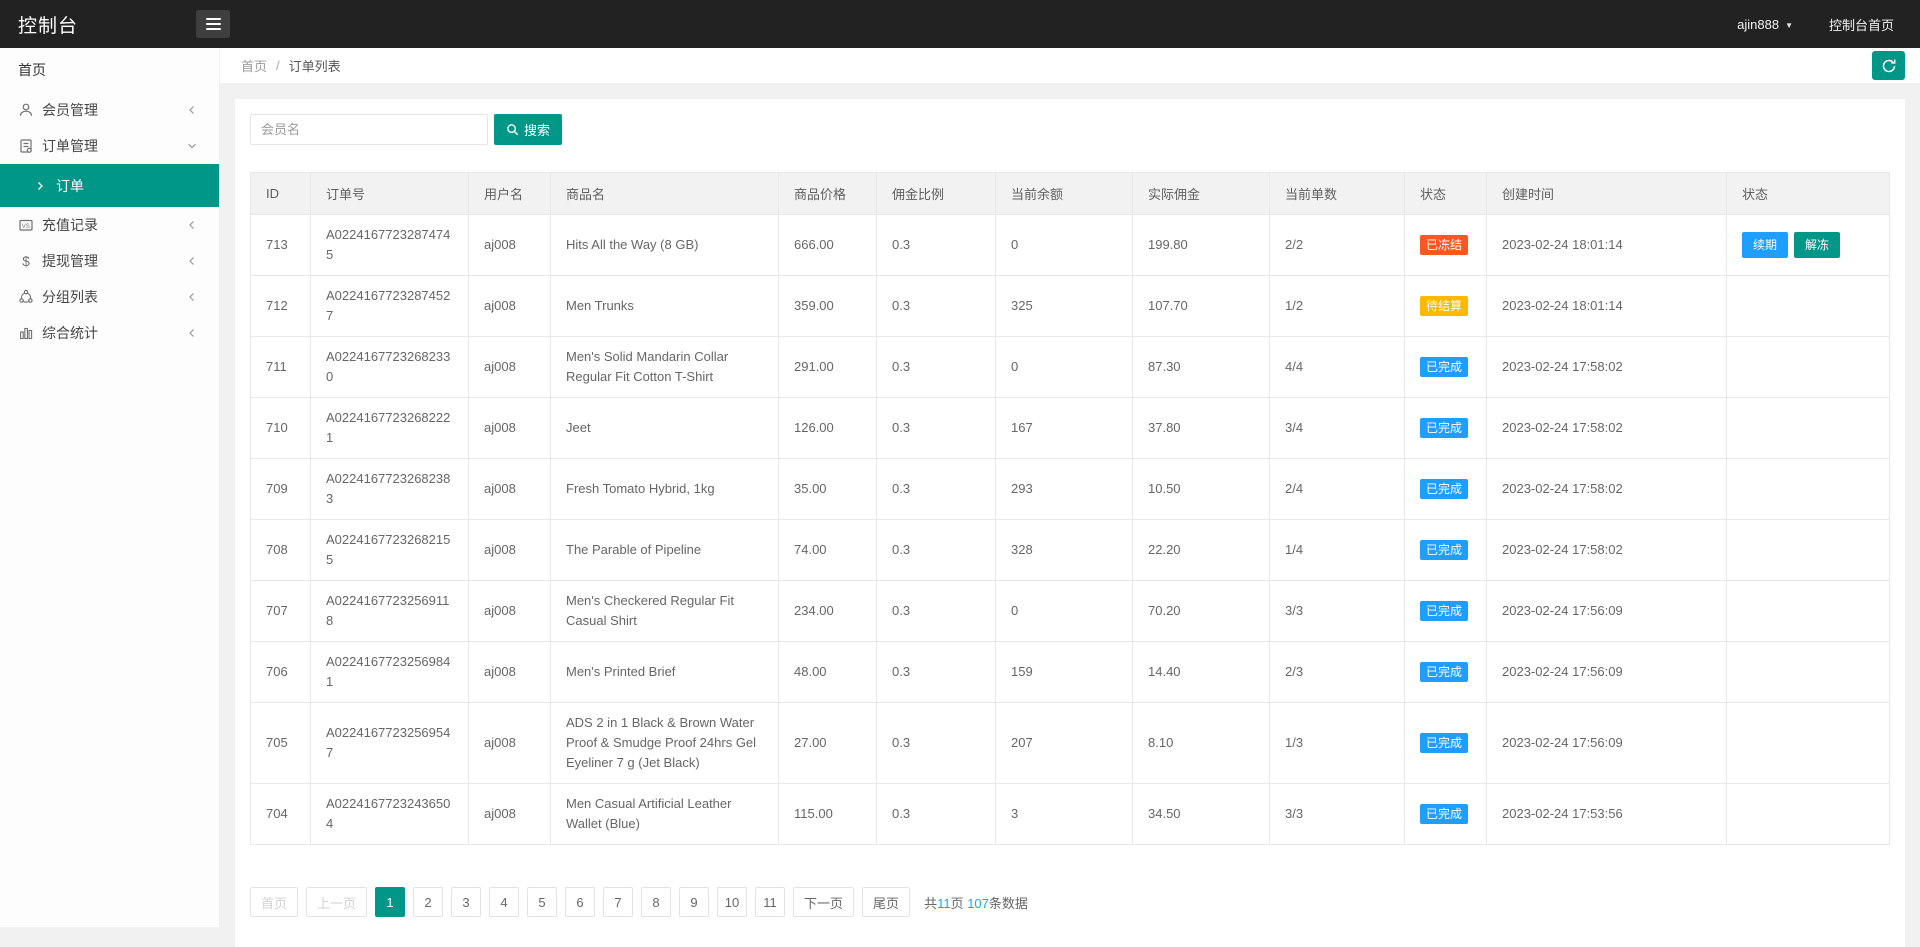 This screenshot has height=947, width=1920. I want to click on table-header-row: ID 订单号 用户名 商品名 商品价格 佣金比例 当前余额 实际佣金 当前单数 状态 创建时间 状态, so click(1070, 193).